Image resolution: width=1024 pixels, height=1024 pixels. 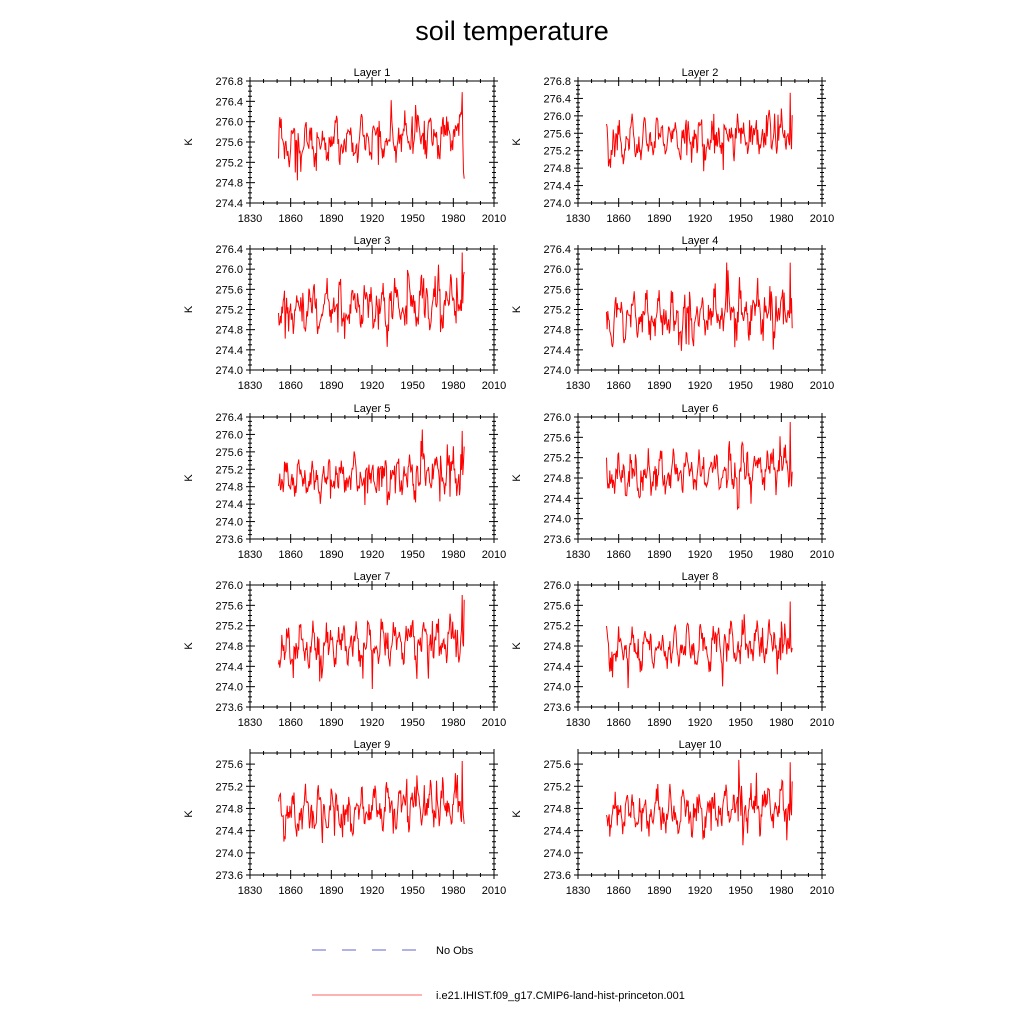 I want to click on layer-7-title: Layer 7, so click(x=372, y=577).